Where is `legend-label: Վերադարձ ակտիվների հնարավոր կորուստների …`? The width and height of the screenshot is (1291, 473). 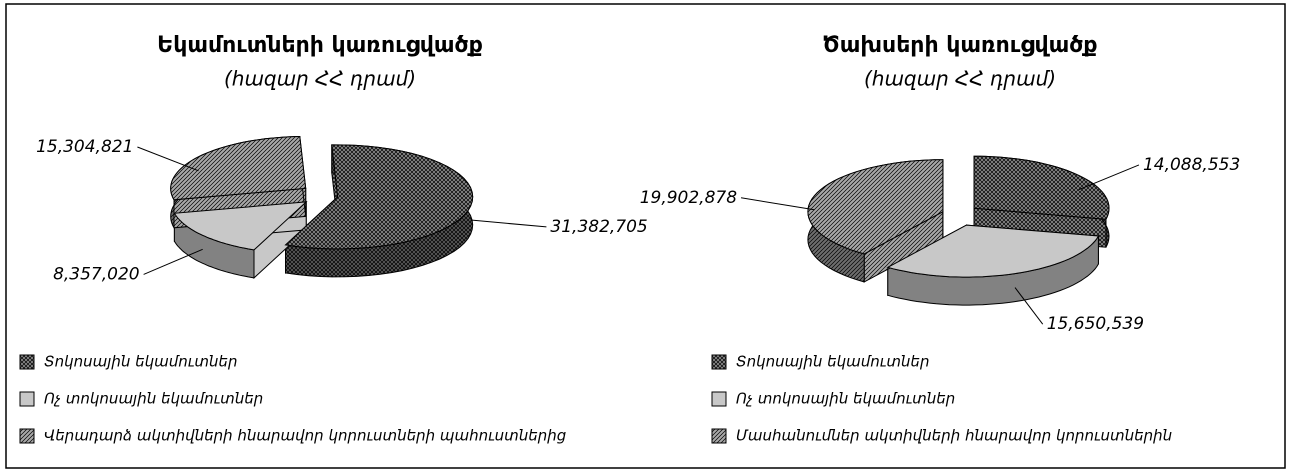 legend-label: Վերադարձ ակտիվների հնարավոր կորուստների … is located at coordinates (305, 436).